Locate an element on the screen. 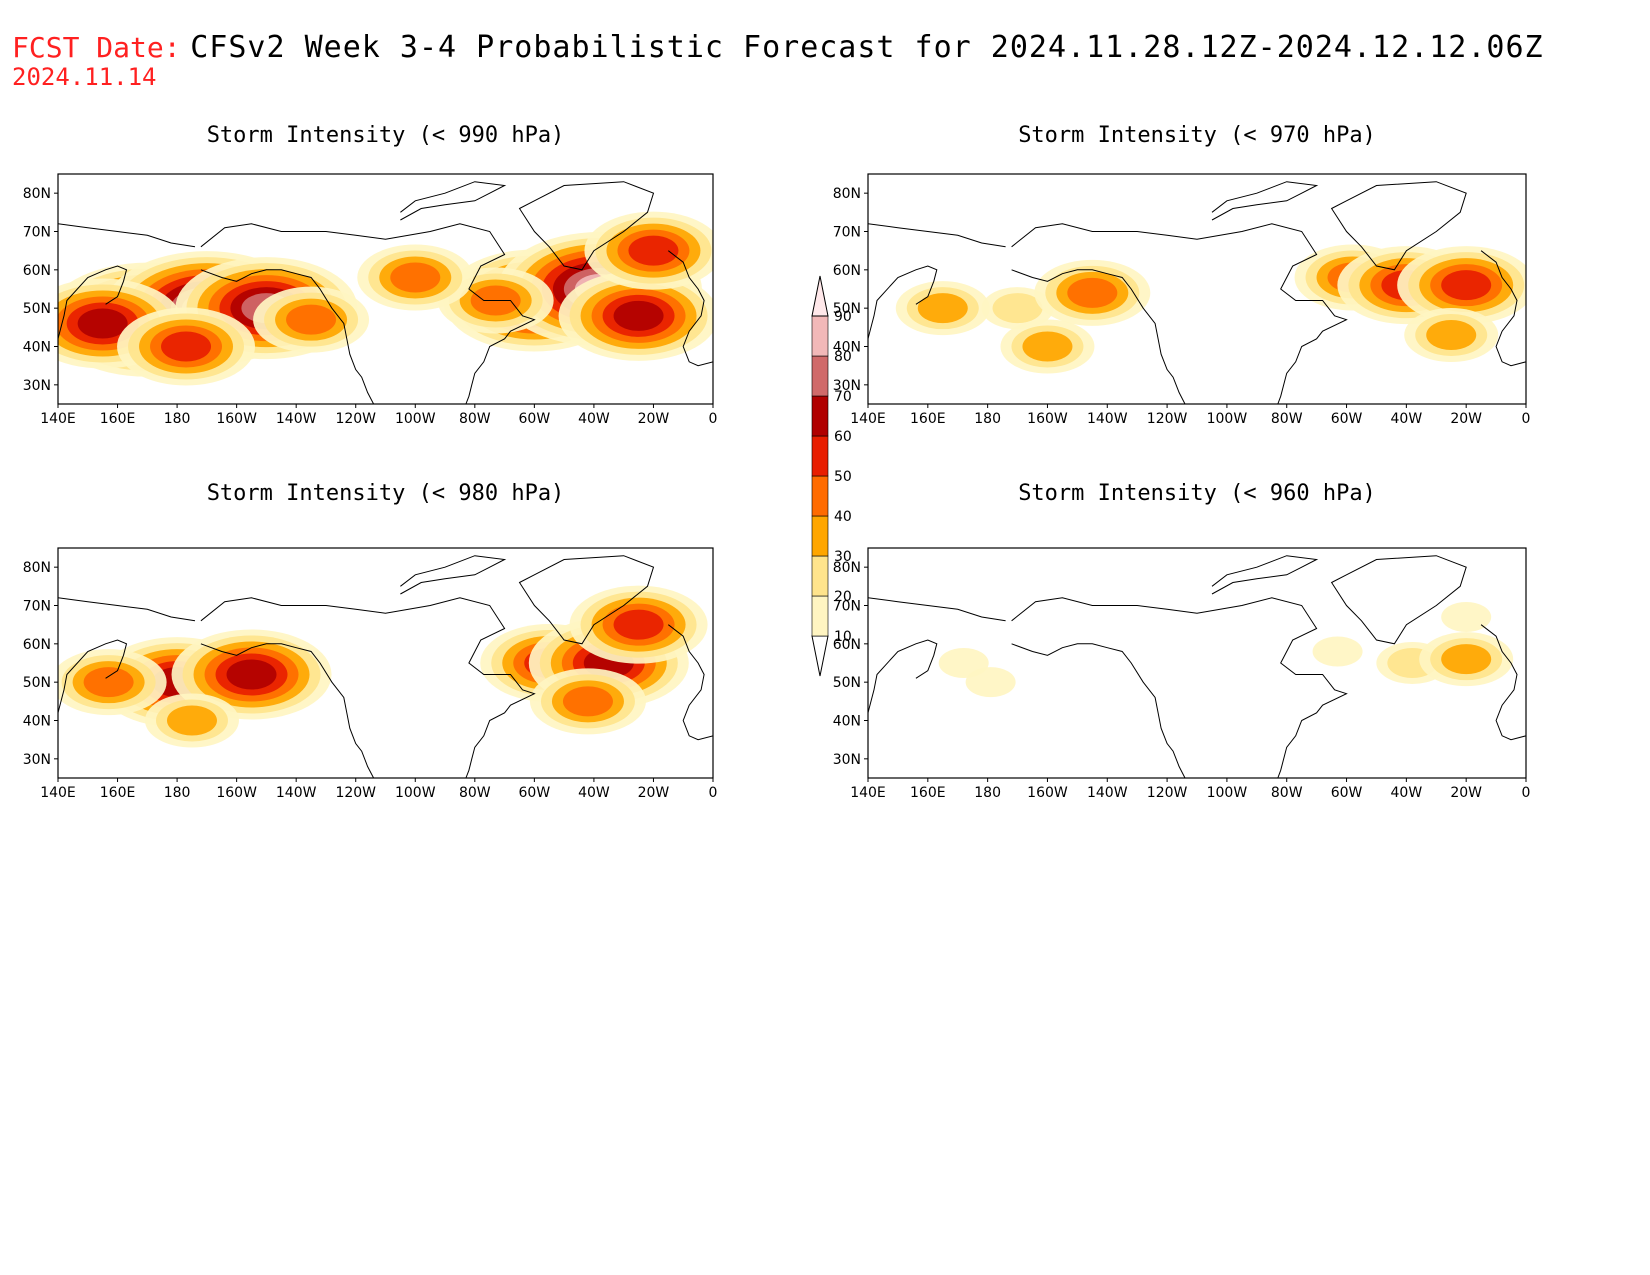  fcst-date-label: FCST Date: is located at coordinates (96, 47).